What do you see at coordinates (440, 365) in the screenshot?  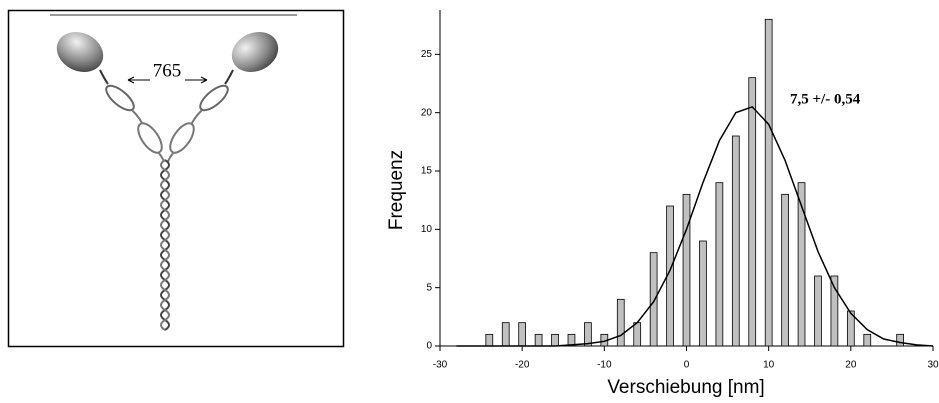 I see `x-tick-label: -30` at bounding box center [440, 365].